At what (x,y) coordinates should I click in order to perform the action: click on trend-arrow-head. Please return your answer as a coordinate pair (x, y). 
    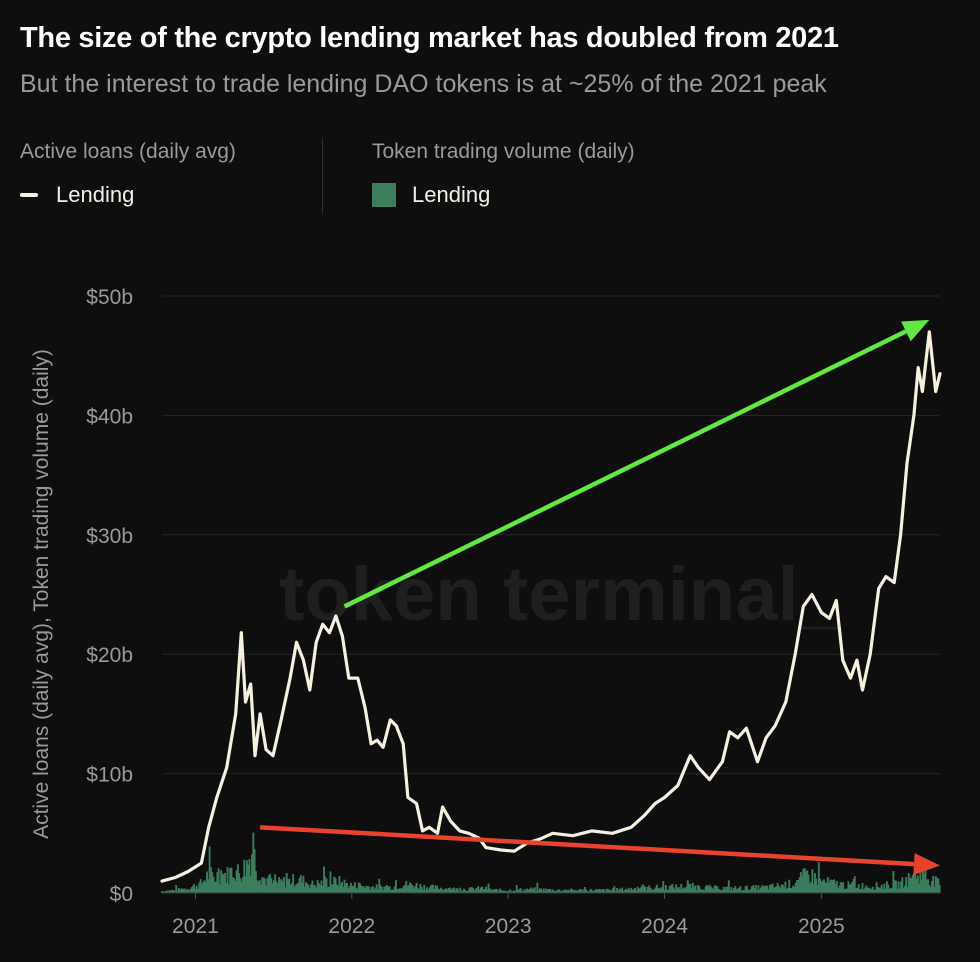
    Looking at the image, I should click on (926, 864).